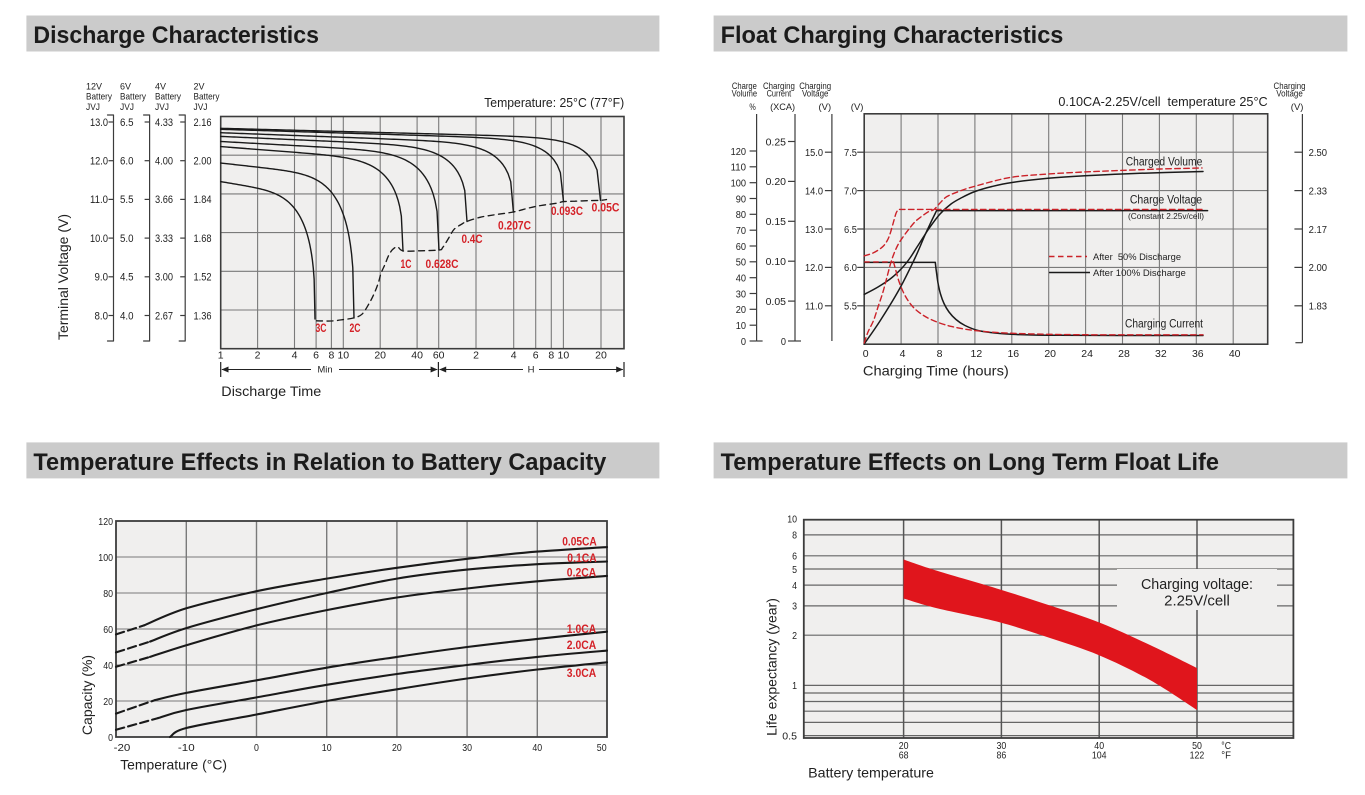  What do you see at coordinates (406, 265) in the screenshot?
I see `svg-text: 1C` at bounding box center [406, 265].